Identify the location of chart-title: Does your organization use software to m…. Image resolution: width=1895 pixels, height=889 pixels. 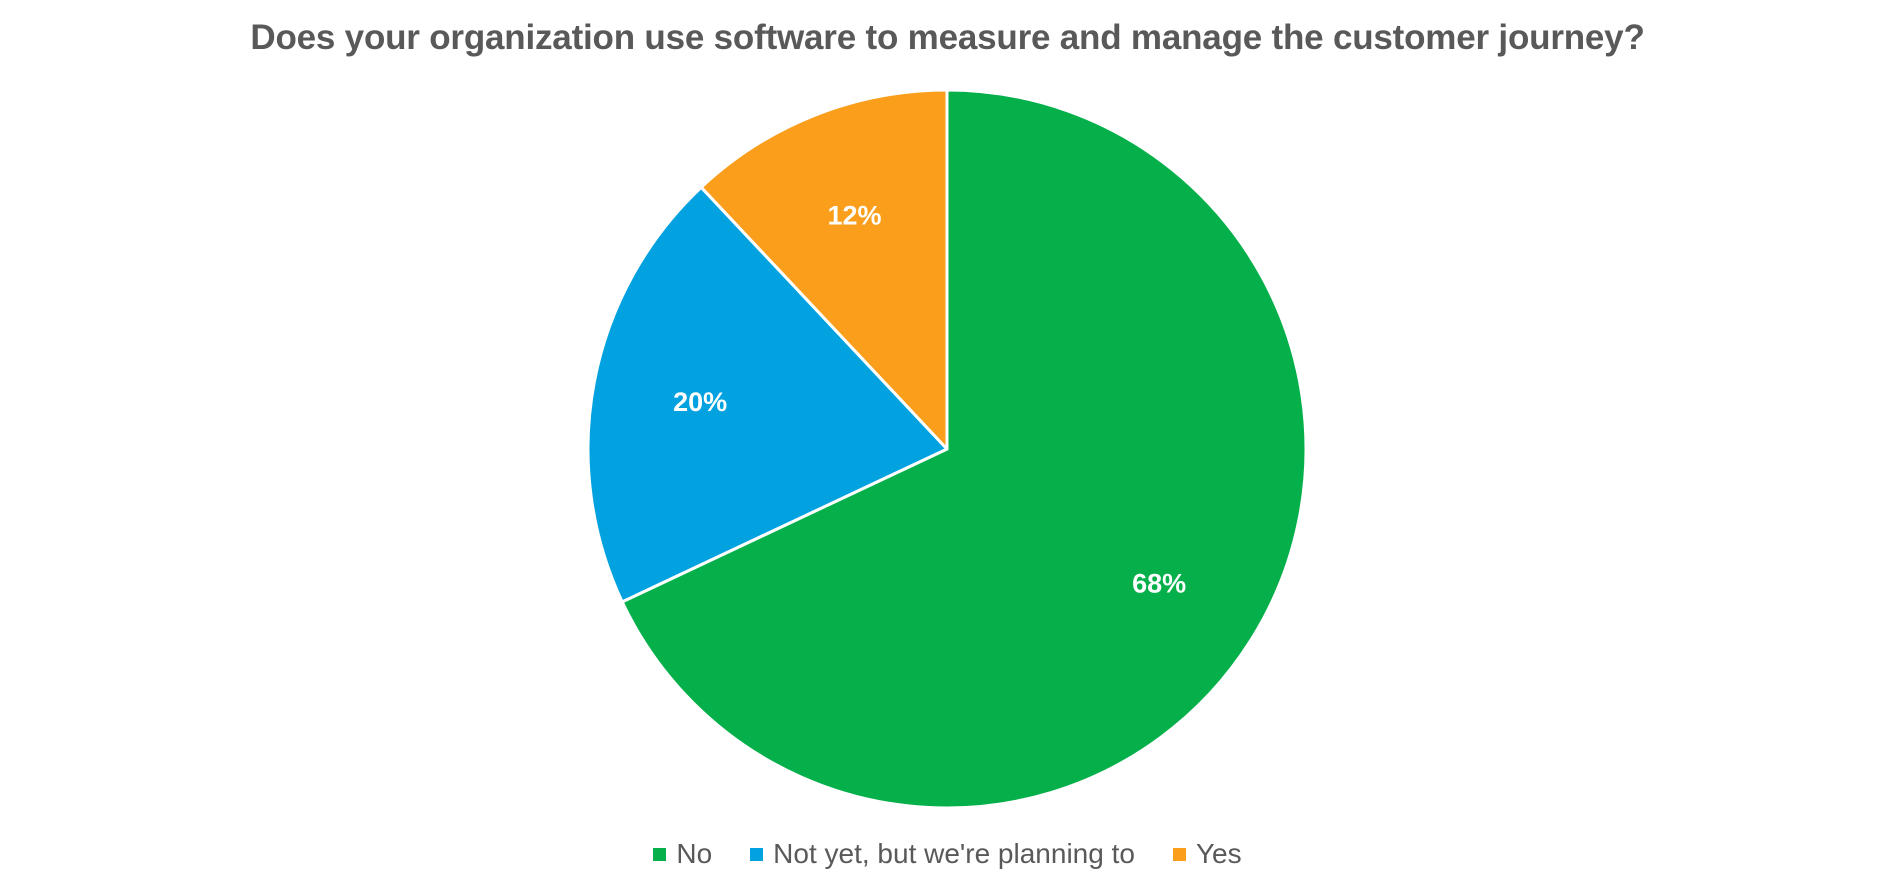
(947, 37).